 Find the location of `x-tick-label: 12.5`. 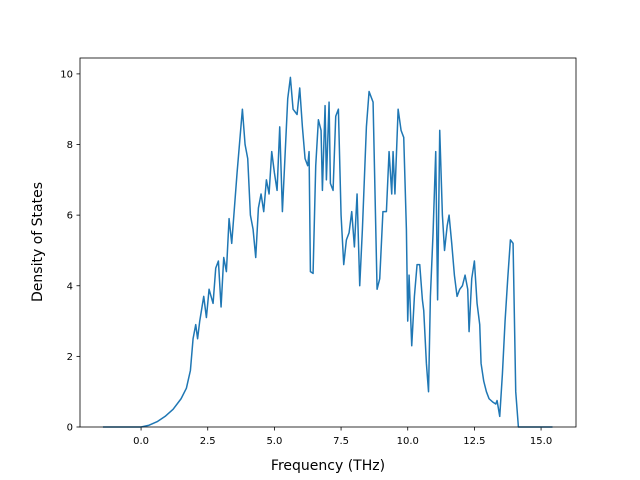

x-tick-label: 12.5 is located at coordinates (474, 441).